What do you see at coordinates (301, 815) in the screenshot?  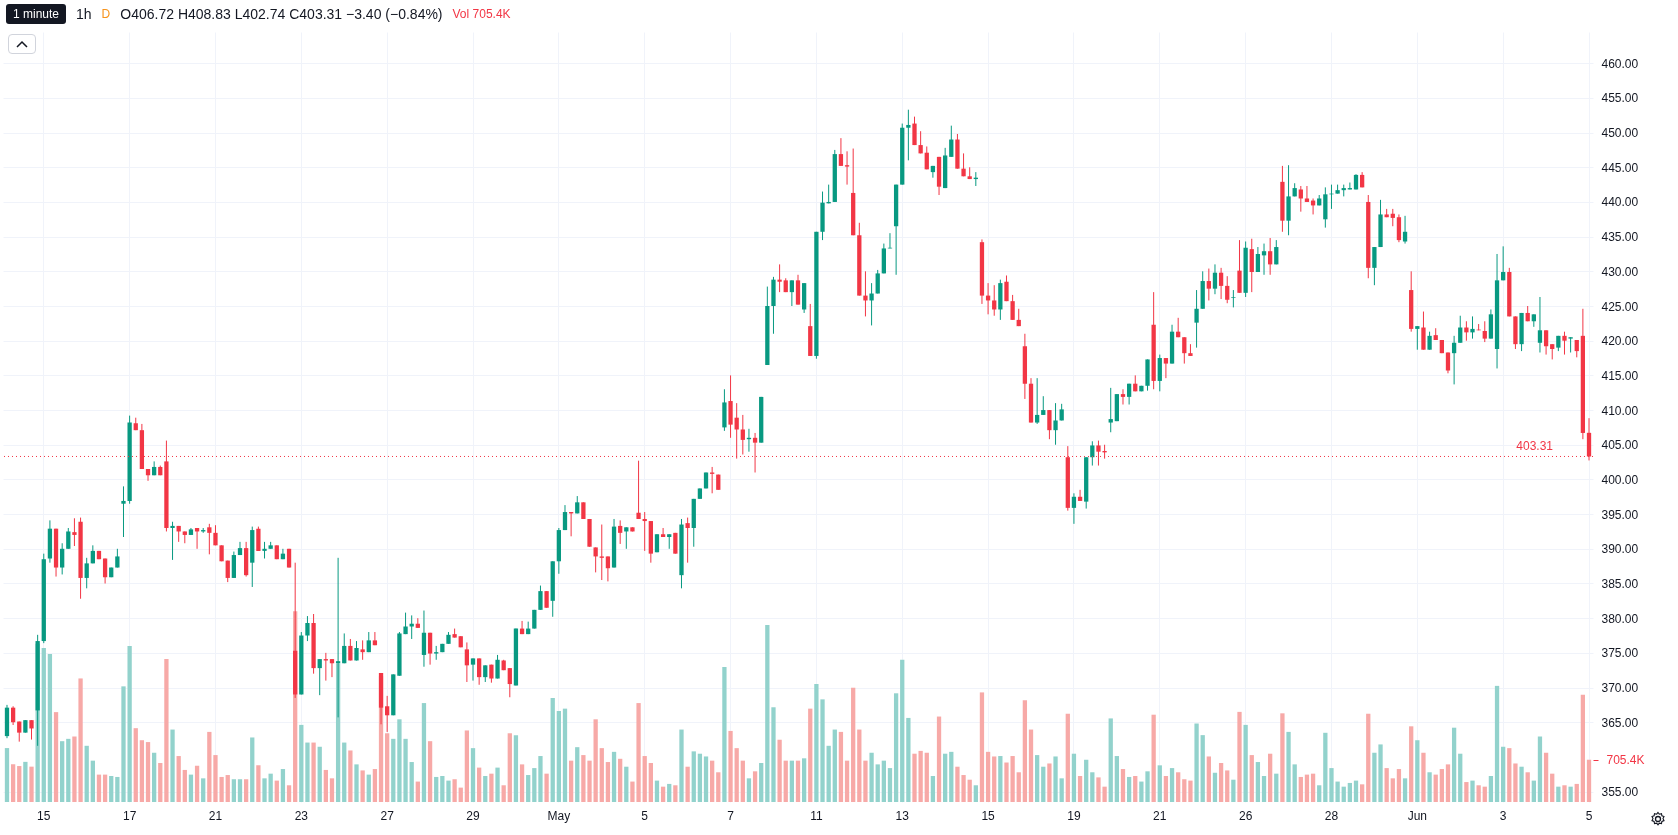 I see `x-tick-label: 23` at bounding box center [301, 815].